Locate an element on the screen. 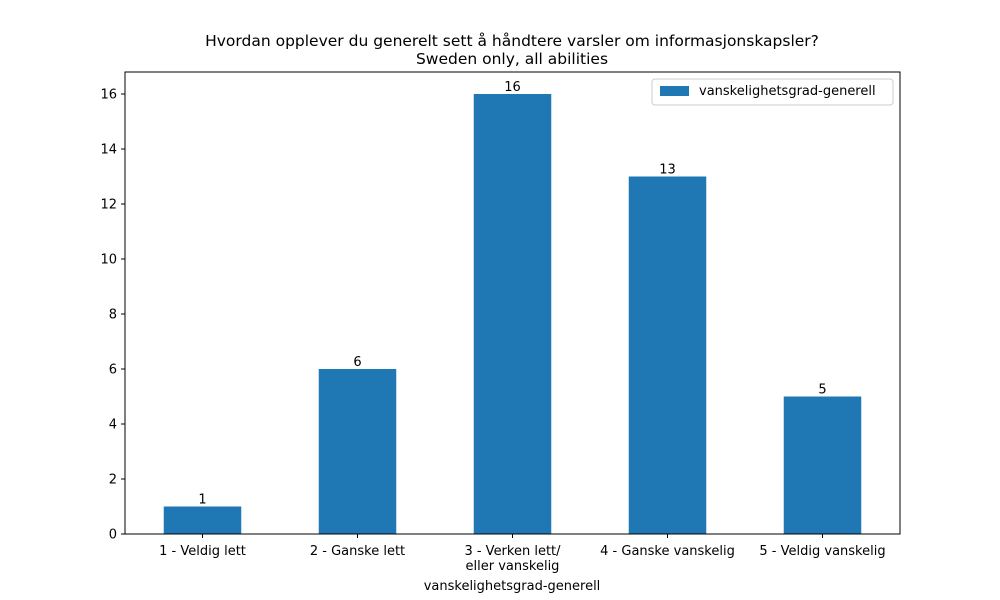 This screenshot has height=600, width=1000. y-axis: 0 2 4 6 8 10 12 14 16 is located at coordinates (112, 315).